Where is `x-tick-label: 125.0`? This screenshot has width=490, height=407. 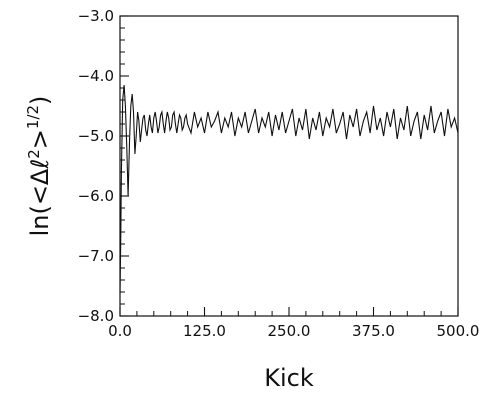
x-tick-label: 125.0 is located at coordinates (204, 331).